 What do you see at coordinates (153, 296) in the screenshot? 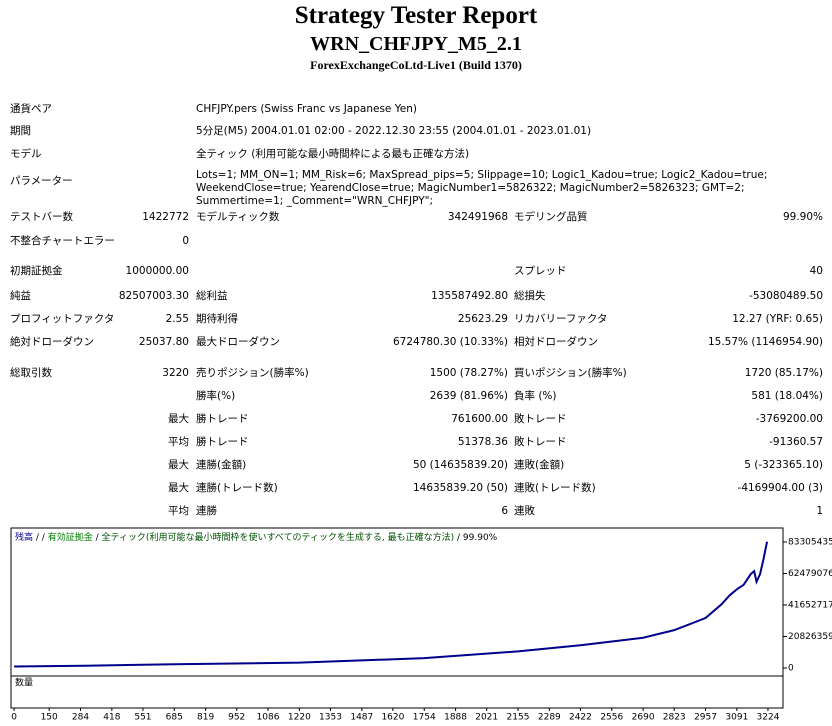
I see `stat-value: 82507003.30` at bounding box center [153, 296].